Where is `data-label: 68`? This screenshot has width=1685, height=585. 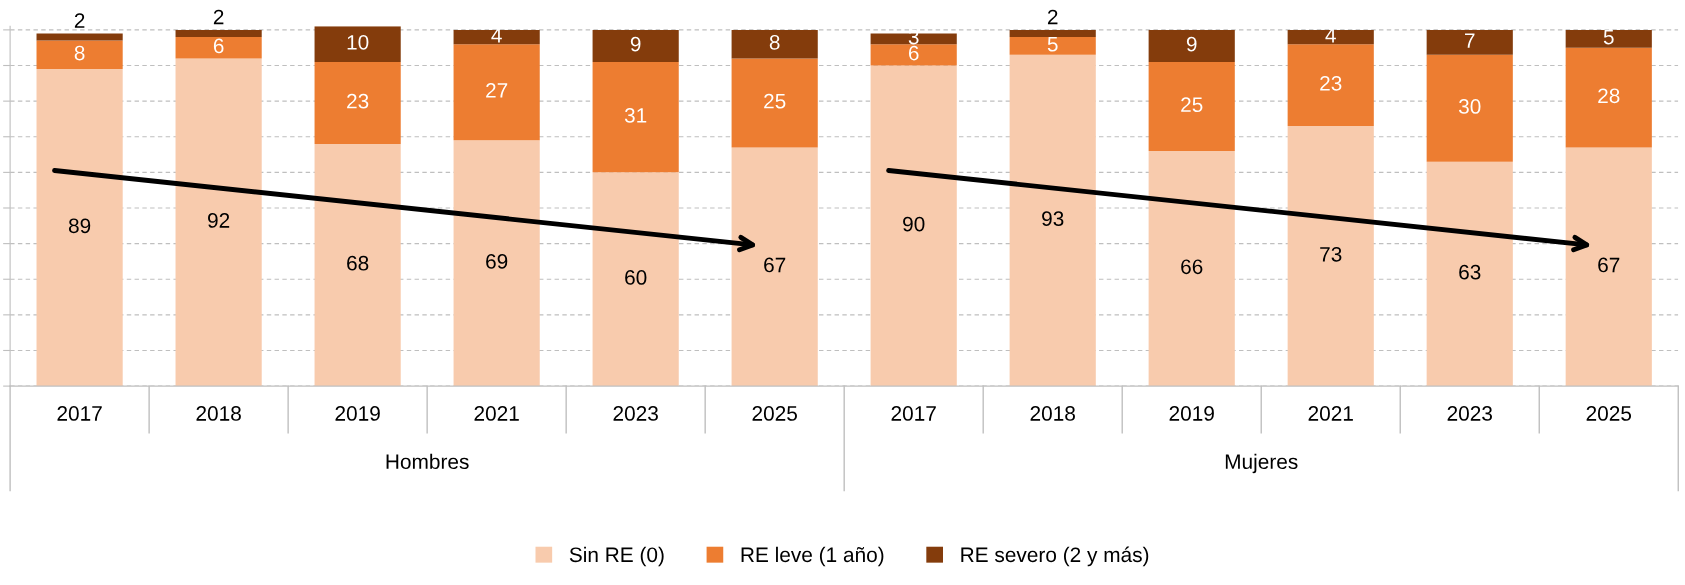 data-label: 68 is located at coordinates (358, 263).